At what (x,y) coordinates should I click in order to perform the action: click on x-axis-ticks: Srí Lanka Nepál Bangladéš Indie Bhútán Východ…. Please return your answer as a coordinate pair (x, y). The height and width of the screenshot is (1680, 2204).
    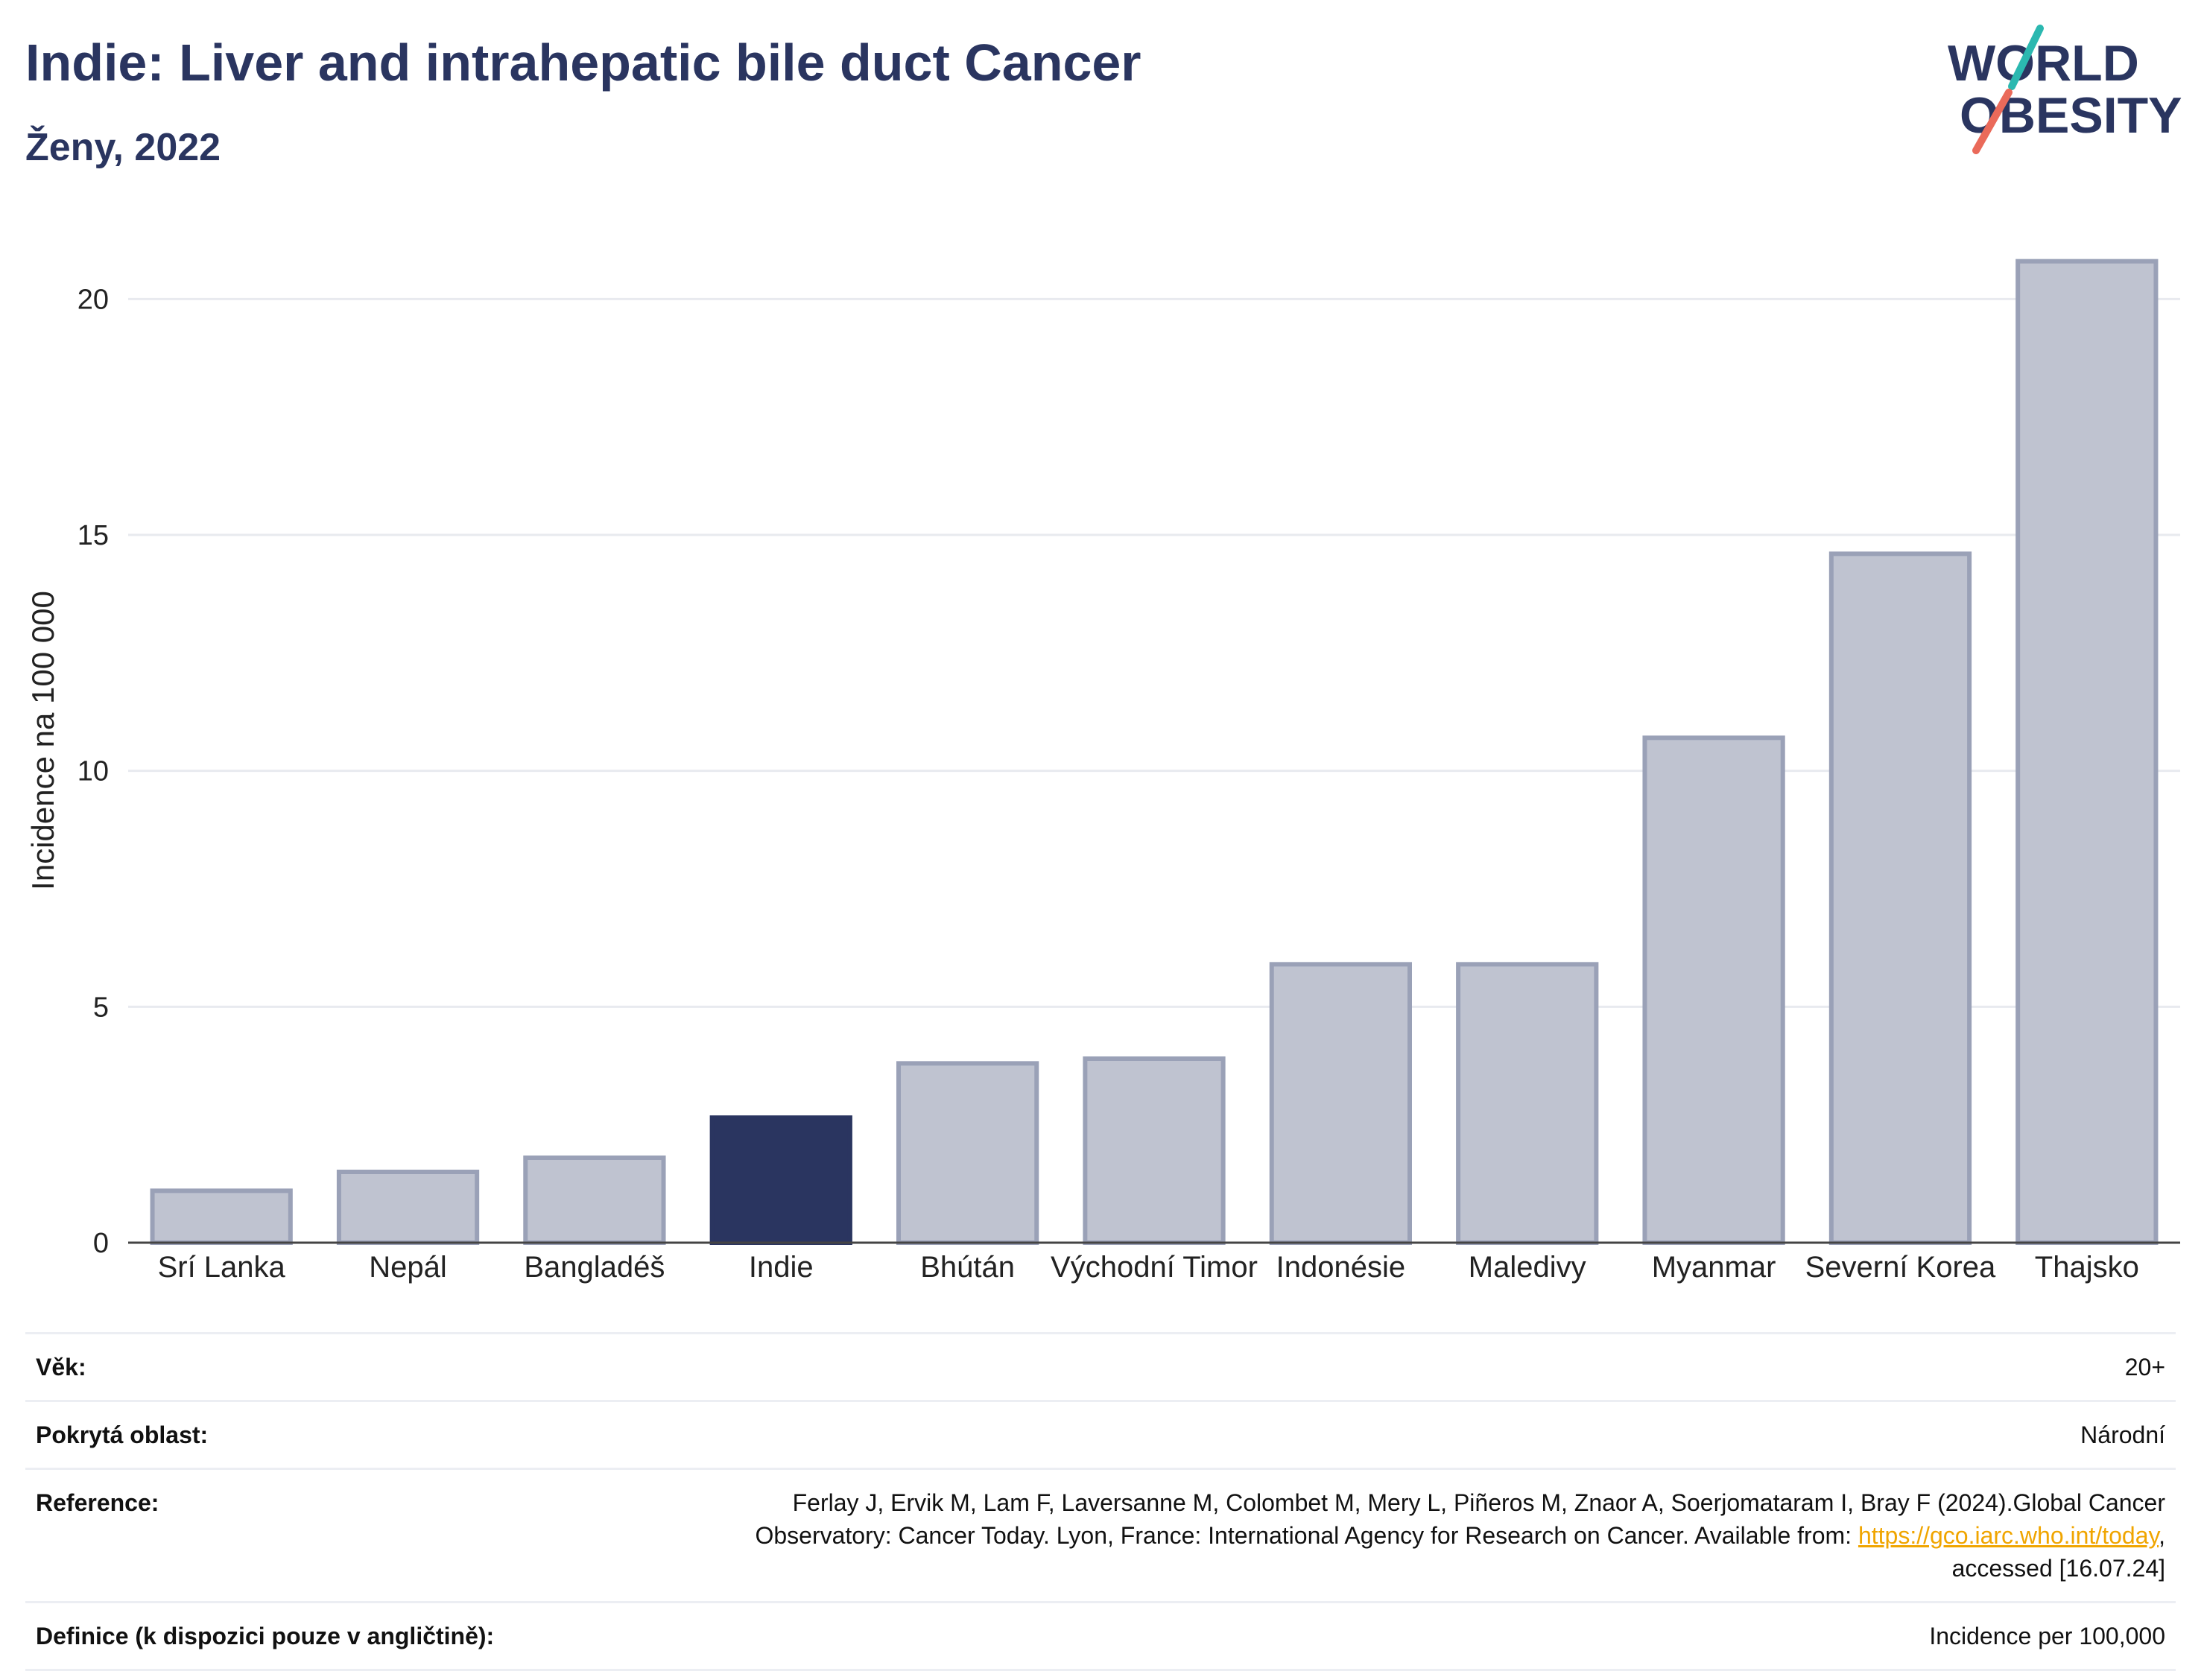
    Looking at the image, I should click on (1148, 1267).